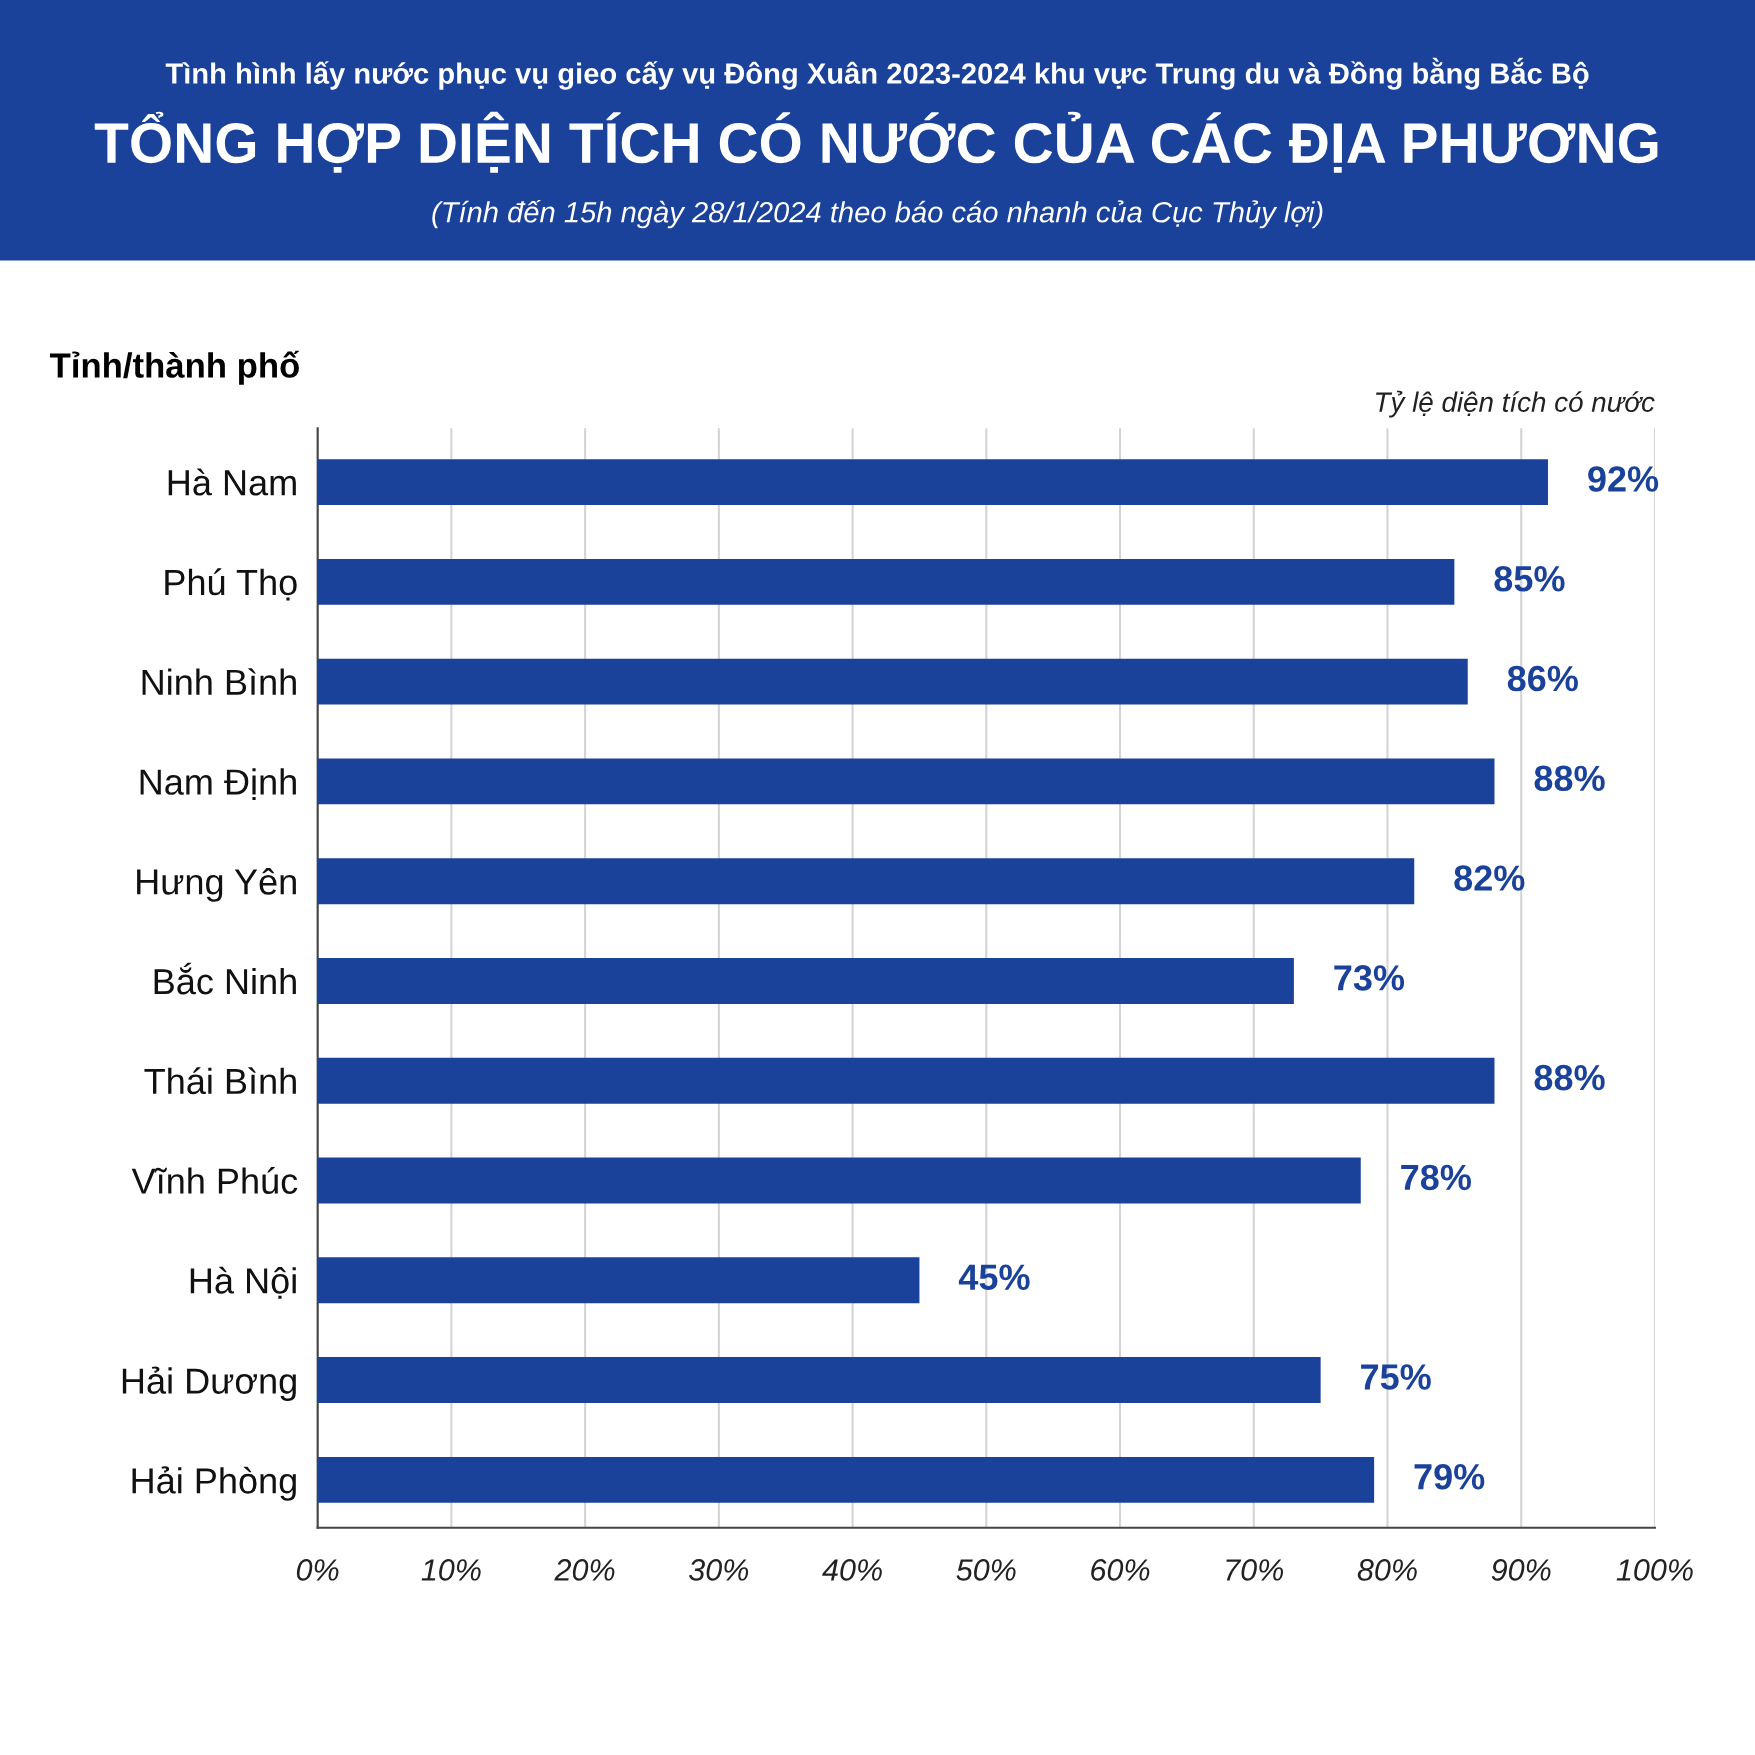 The width and height of the screenshot is (1755, 1755). Describe the element at coordinates (231, 584) in the screenshot. I see `y-tick-label: Phú Thọ` at that location.